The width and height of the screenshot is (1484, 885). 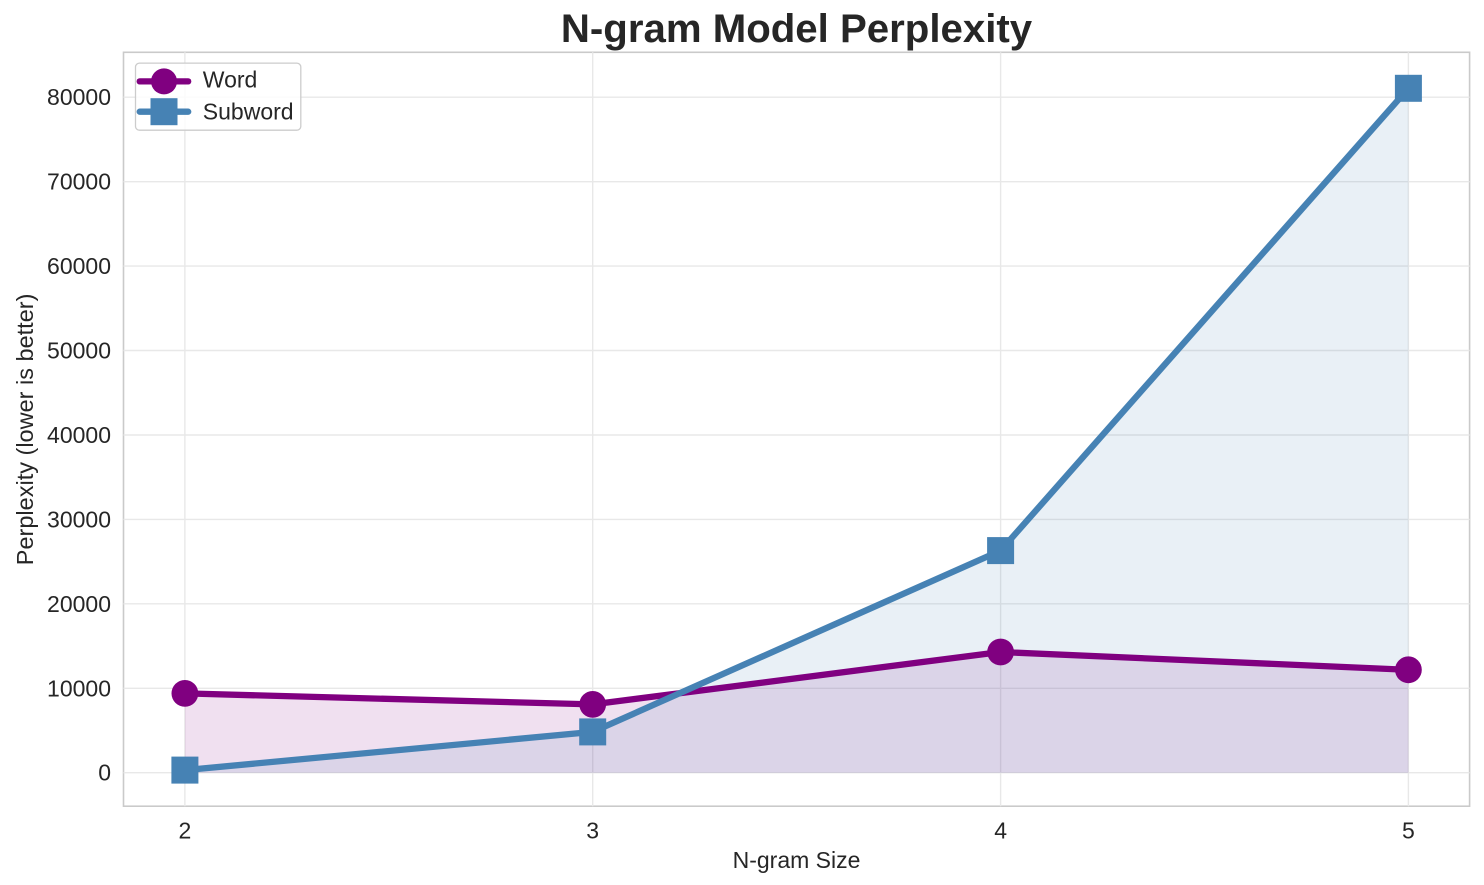 What do you see at coordinates (248, 111) in the screenshot?
I see `svg-text: Subword` at bounding box center [248, 111].